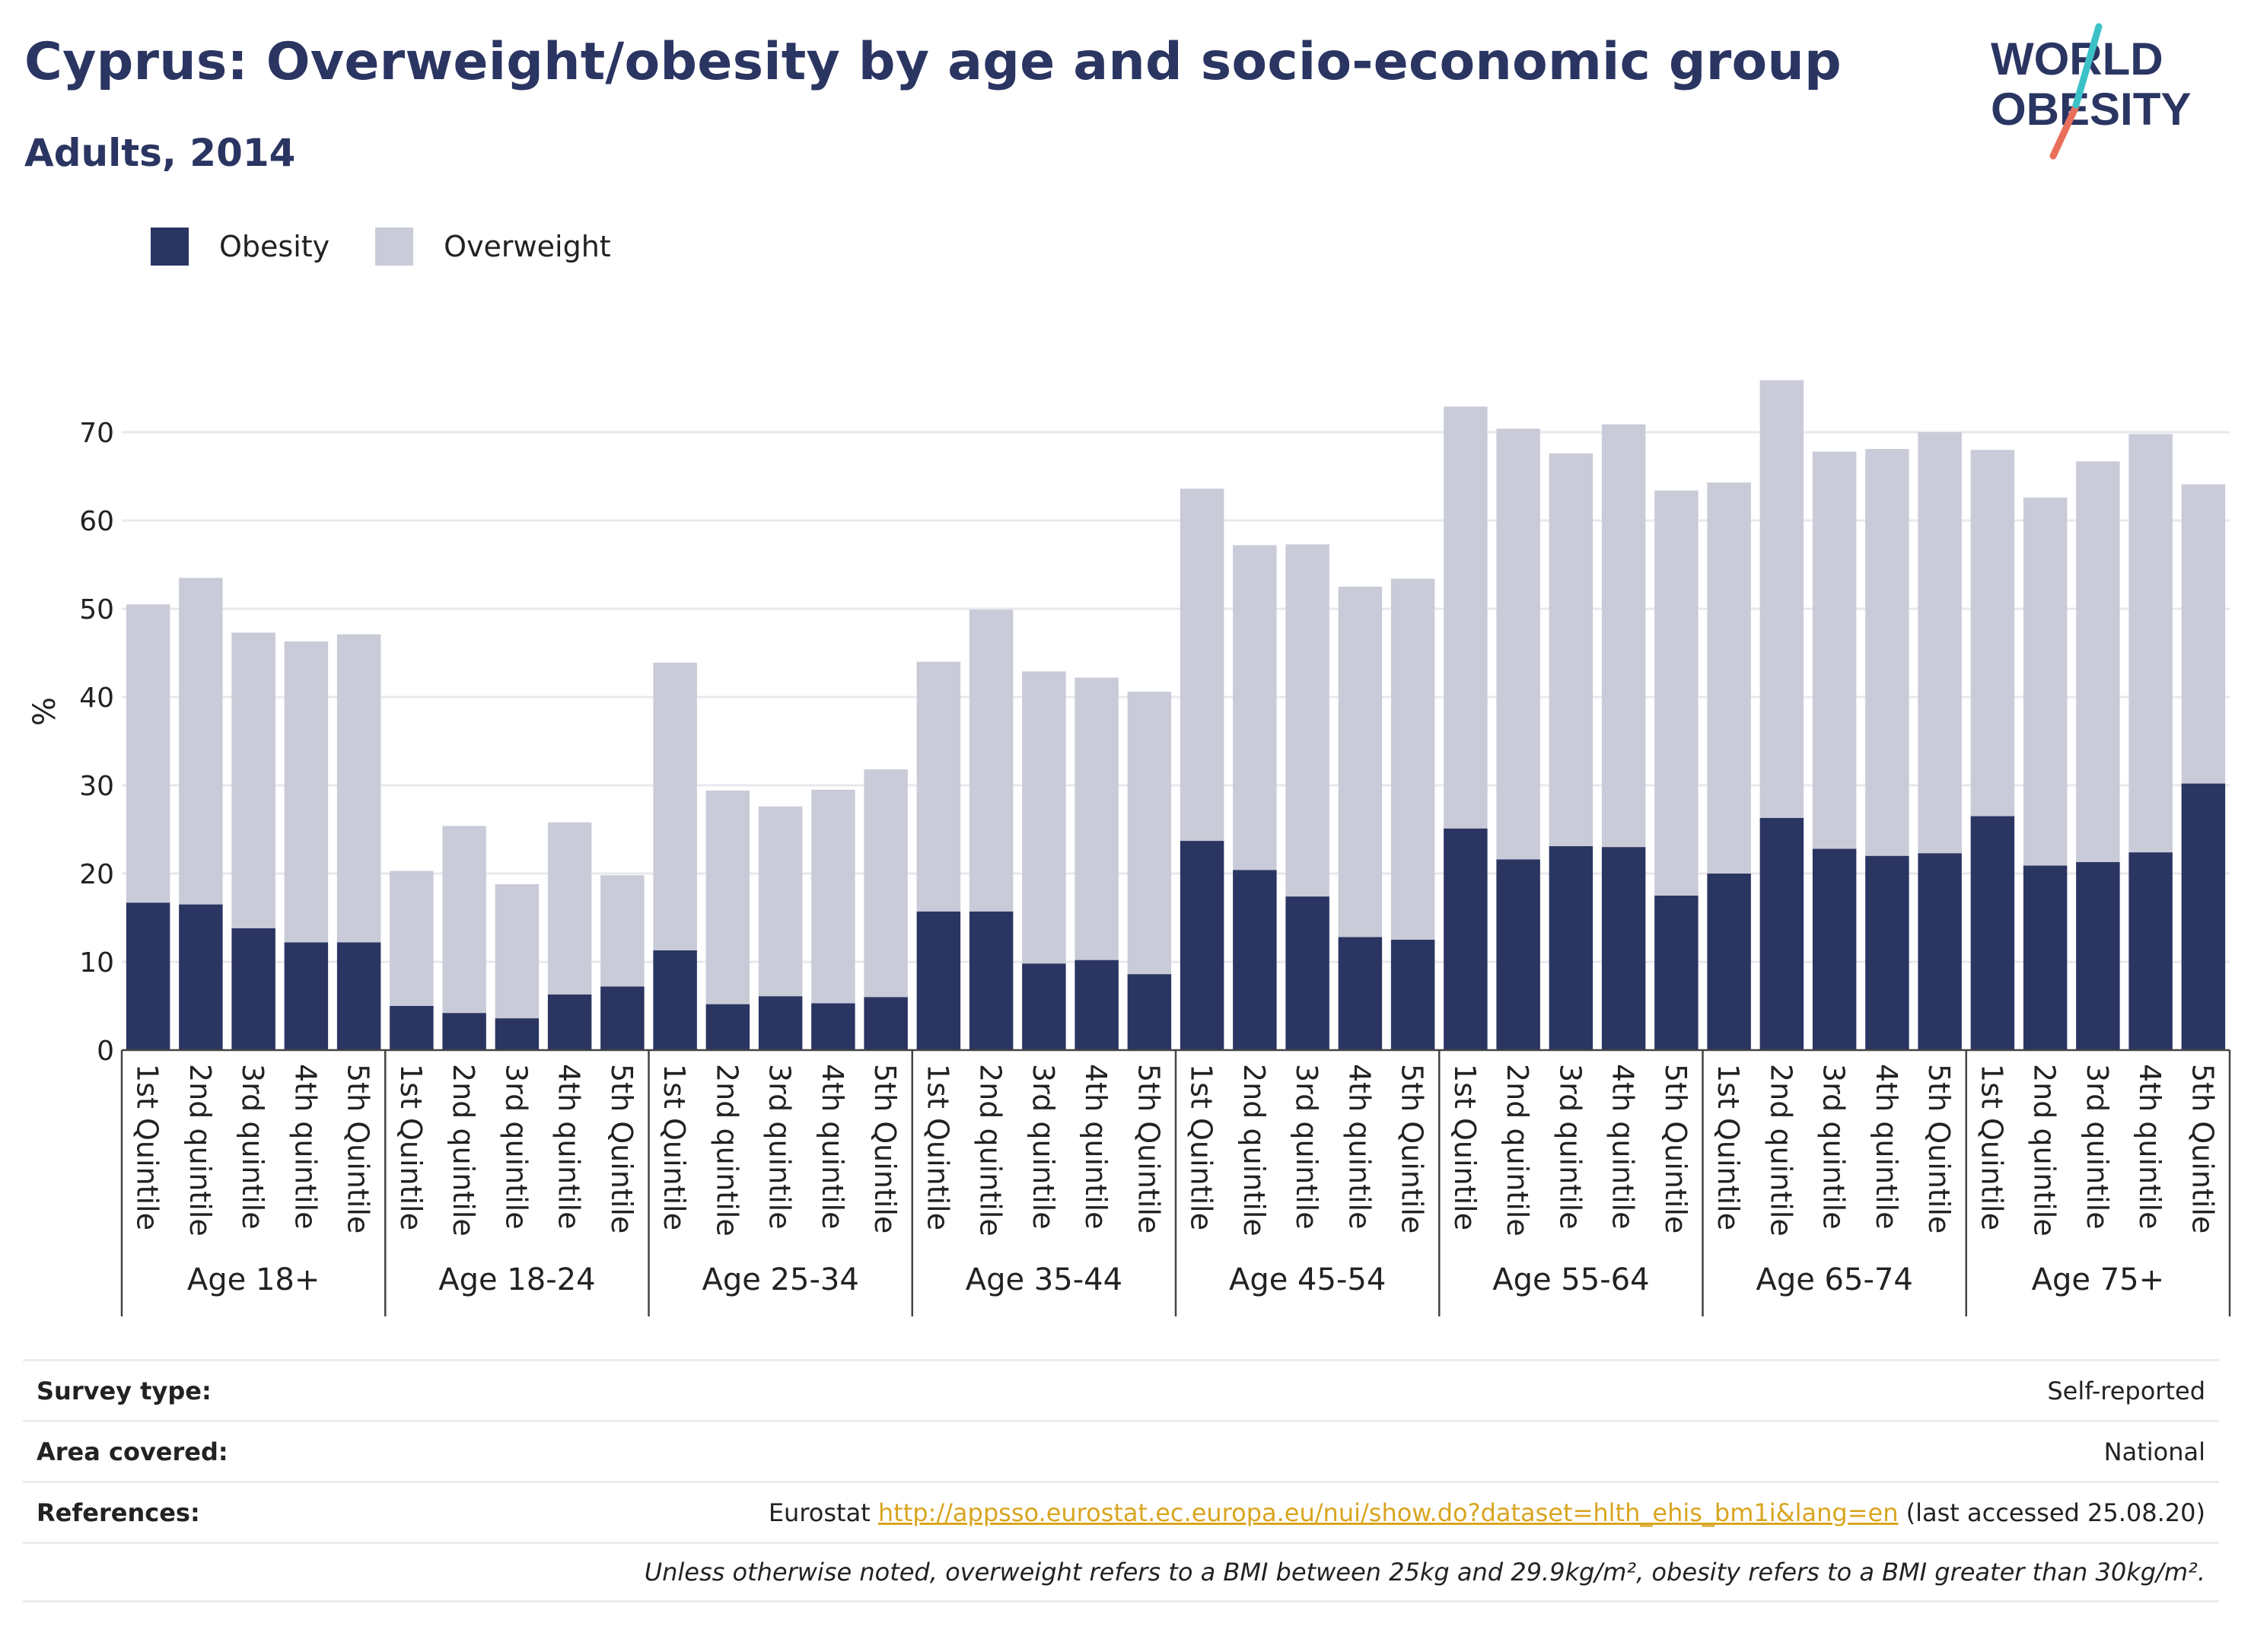 The image size is (2251, 1652). What do you see at coordinates (823, 1512) in the screenshot?
I see `reference-source: Eurostat` at bounding box center [823, 1512].